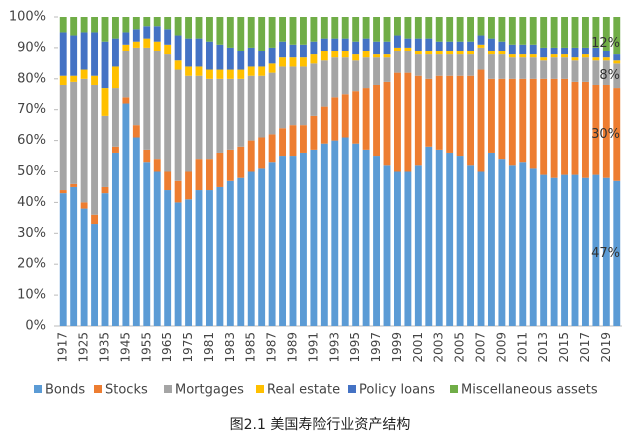 The width and height of the screenshot is (640, 443). What do you see at coordinates (209, 347) in the screenshot?
I see `x-tick-label: 1981` at bounding box center [209, 347].